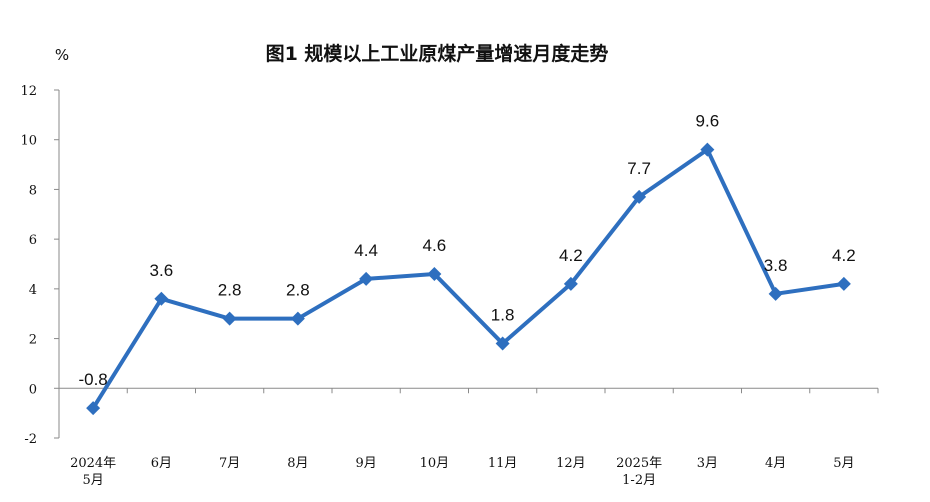 The image size is (930, 502). Describe the element at coordinates (297, 463) in the screenshot. I see `x-tick-label: 8月` at that location.